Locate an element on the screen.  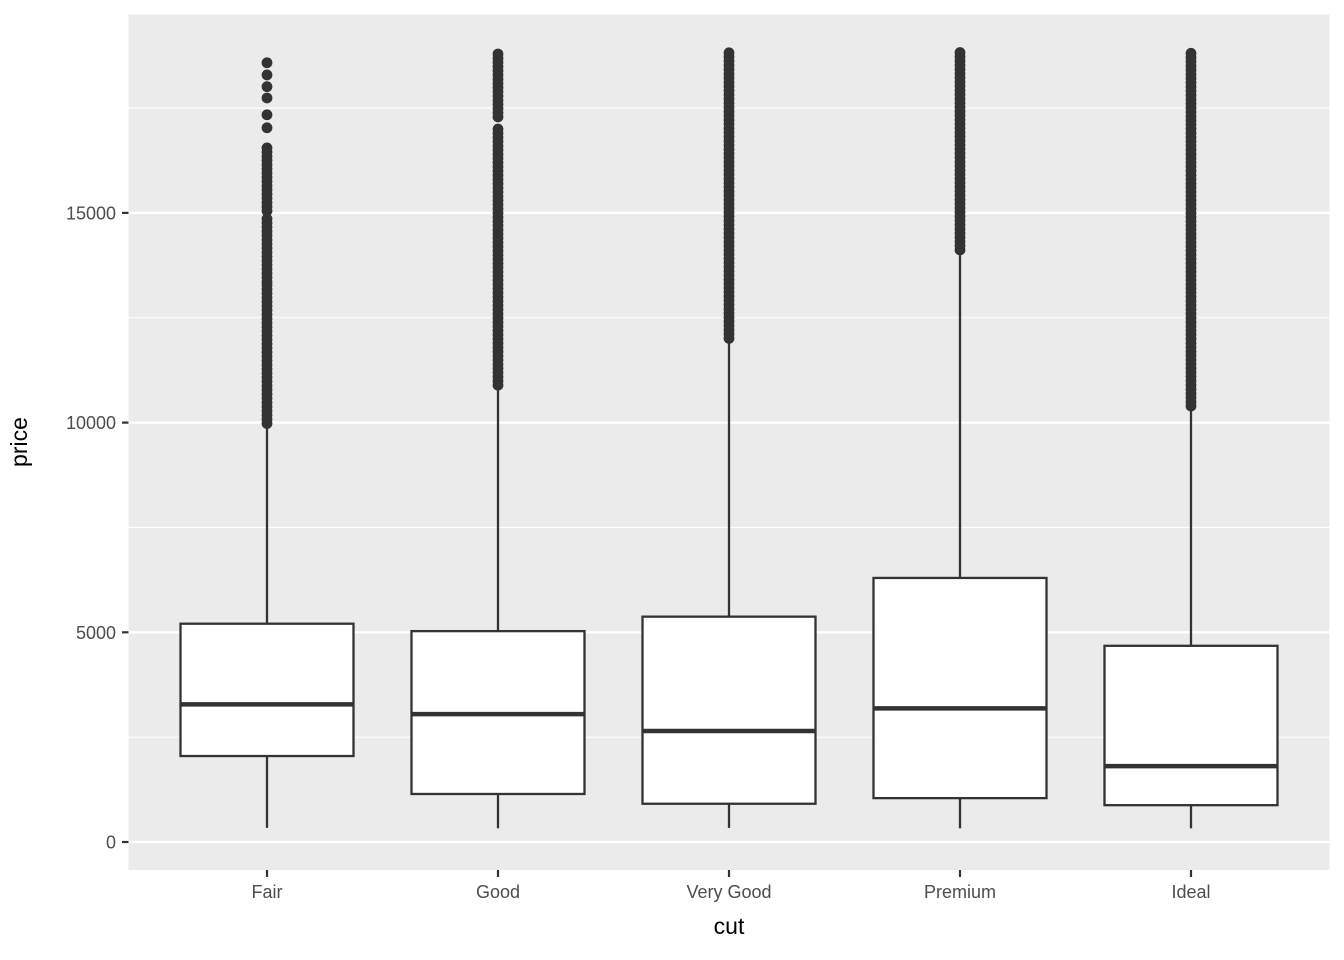
x-tick-label: Very Good is located at coordinates (728, 892).